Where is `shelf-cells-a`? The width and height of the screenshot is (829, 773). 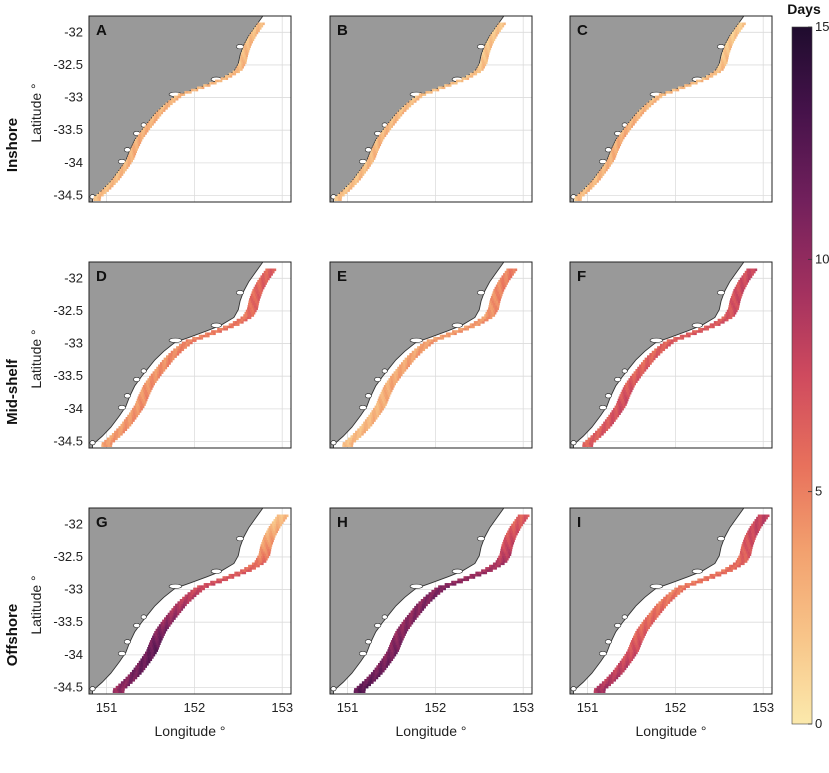 shelf-cells-a is located at coordinates (179, 111).